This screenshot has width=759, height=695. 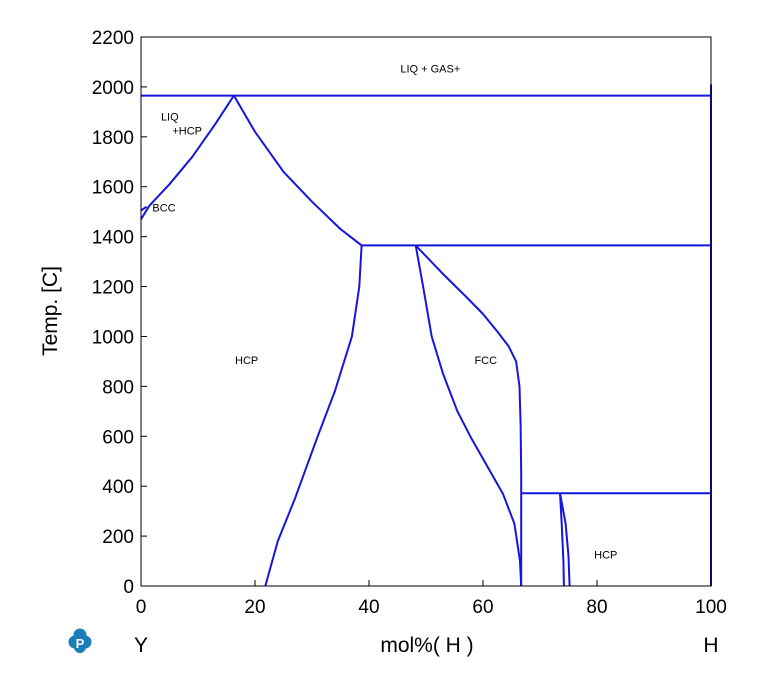 What do you see at coordinates (80, 643) in the screenshot?
I see `svg-text: P` at bounding box center [80, 643].